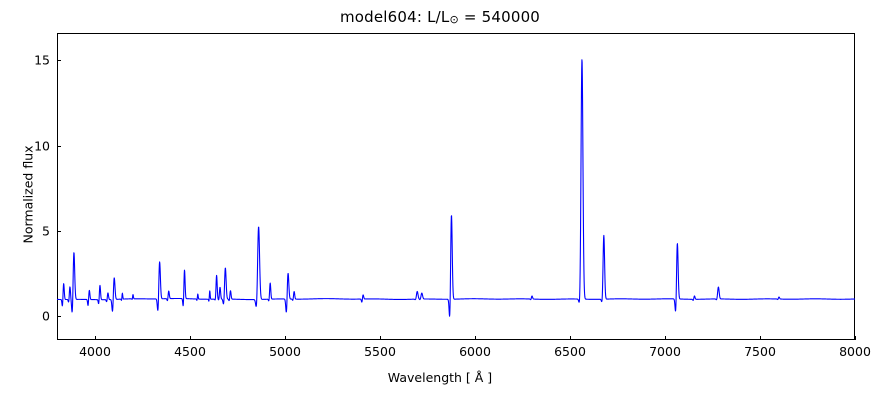 The height and width of the screenshot is (400, 880). What do you see at coordinates (440, 377) in the screenshot?
I see `x-axis-label: Wavelength [ Å ]` at bounding box center [440, 377].